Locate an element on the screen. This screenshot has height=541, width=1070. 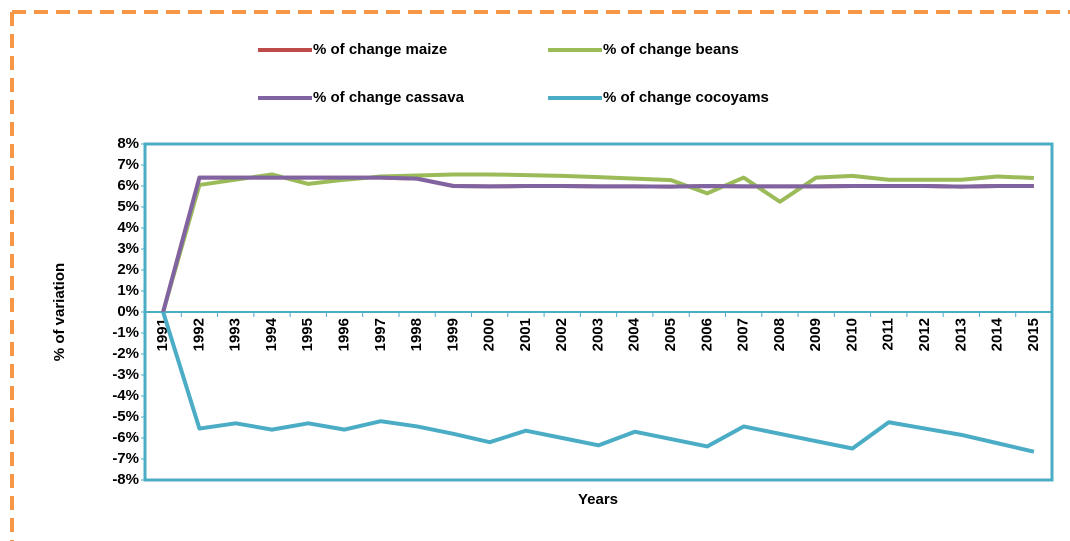
x-tick-label: 2007 is located at coordinates (743, 334).